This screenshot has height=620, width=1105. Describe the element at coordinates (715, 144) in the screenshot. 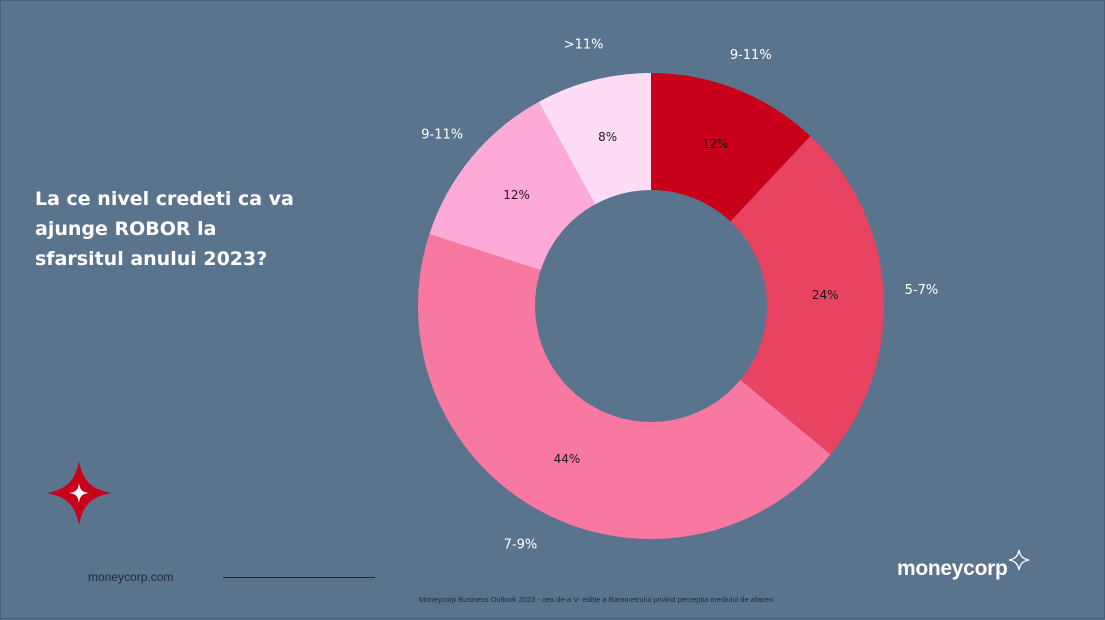

I see `slice-value-label-1: 12%` at that location.